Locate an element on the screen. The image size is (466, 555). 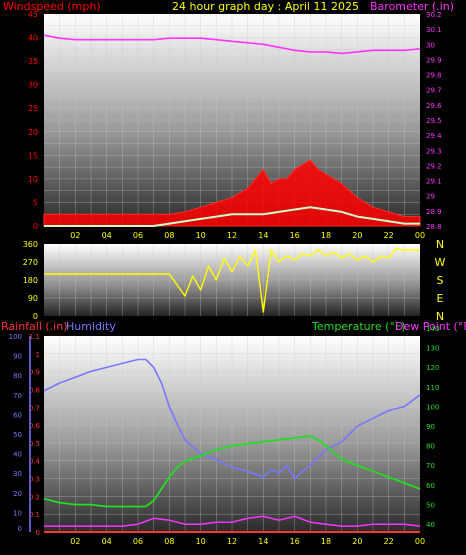
x-tick-label: 18 is located at coordinates (326, 235).